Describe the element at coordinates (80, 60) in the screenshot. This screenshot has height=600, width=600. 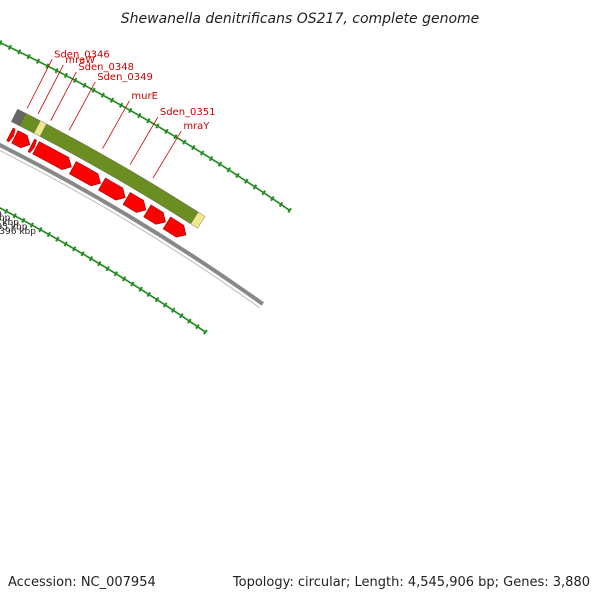
I see `gene-label: mraW` at that location.